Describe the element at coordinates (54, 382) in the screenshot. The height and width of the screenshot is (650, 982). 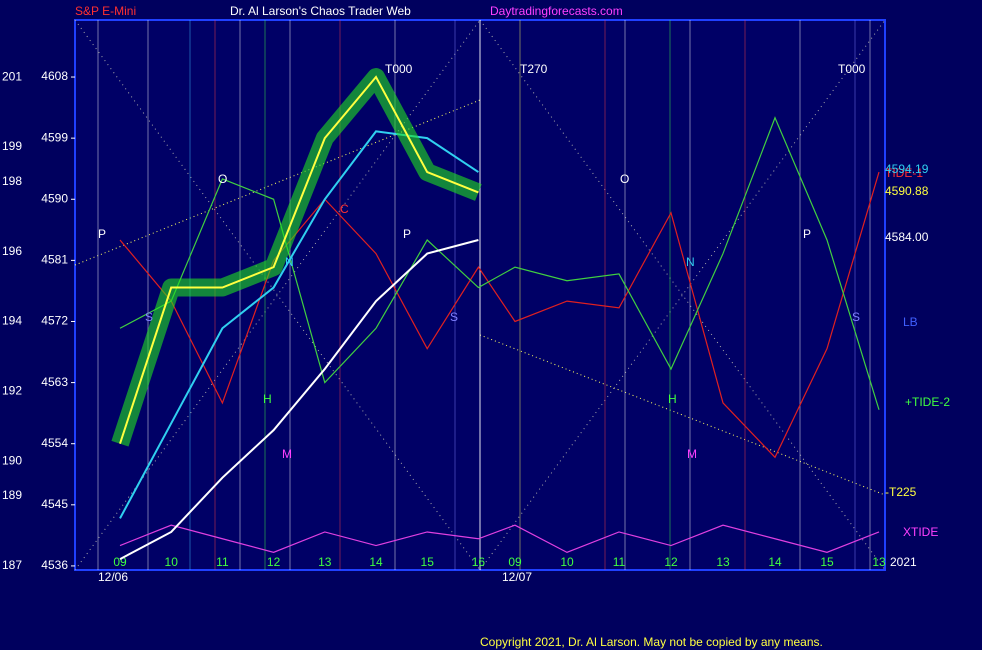
I see `y-tick-label: 4563` at that location.